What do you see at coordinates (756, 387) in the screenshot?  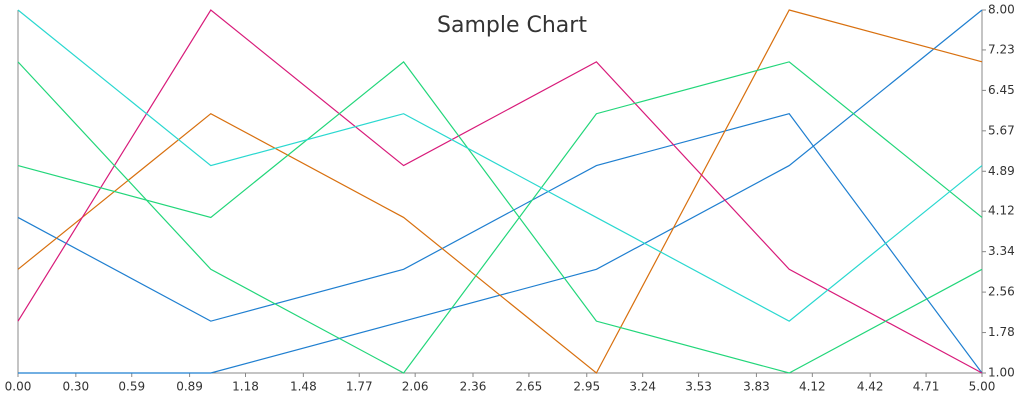 I see `x-tick-label: 3.83` at bounding box center [756, 387].